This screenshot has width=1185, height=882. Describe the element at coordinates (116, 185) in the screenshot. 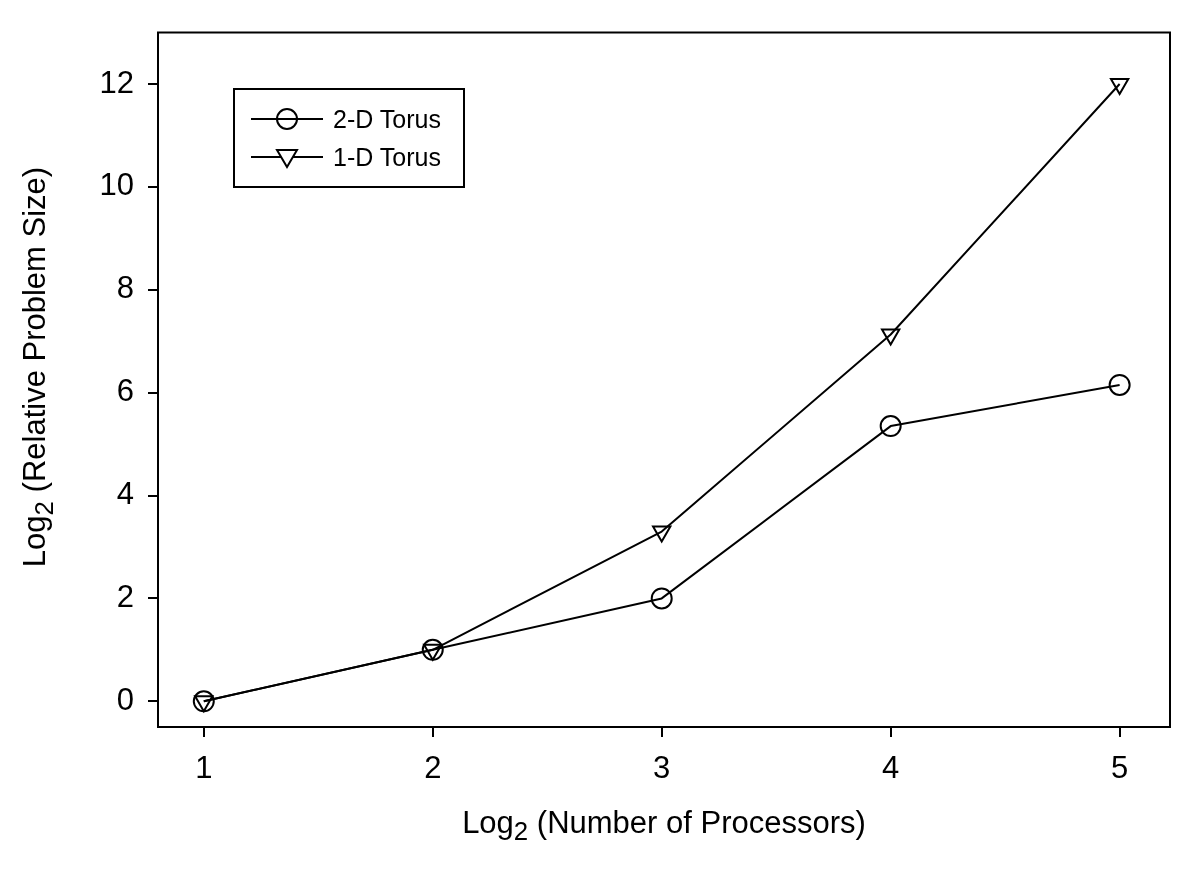

I see `y-tick-label: 10` at that location.